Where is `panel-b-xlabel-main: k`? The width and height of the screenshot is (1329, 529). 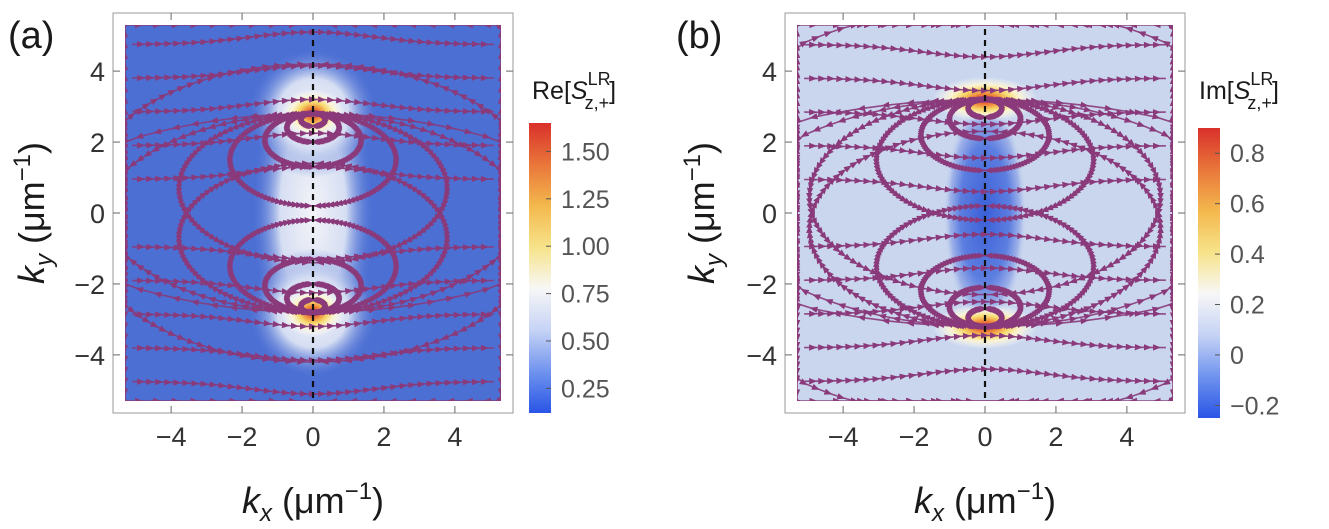
panel-b-xlabel-main: k is located at coordinates (924, 500).